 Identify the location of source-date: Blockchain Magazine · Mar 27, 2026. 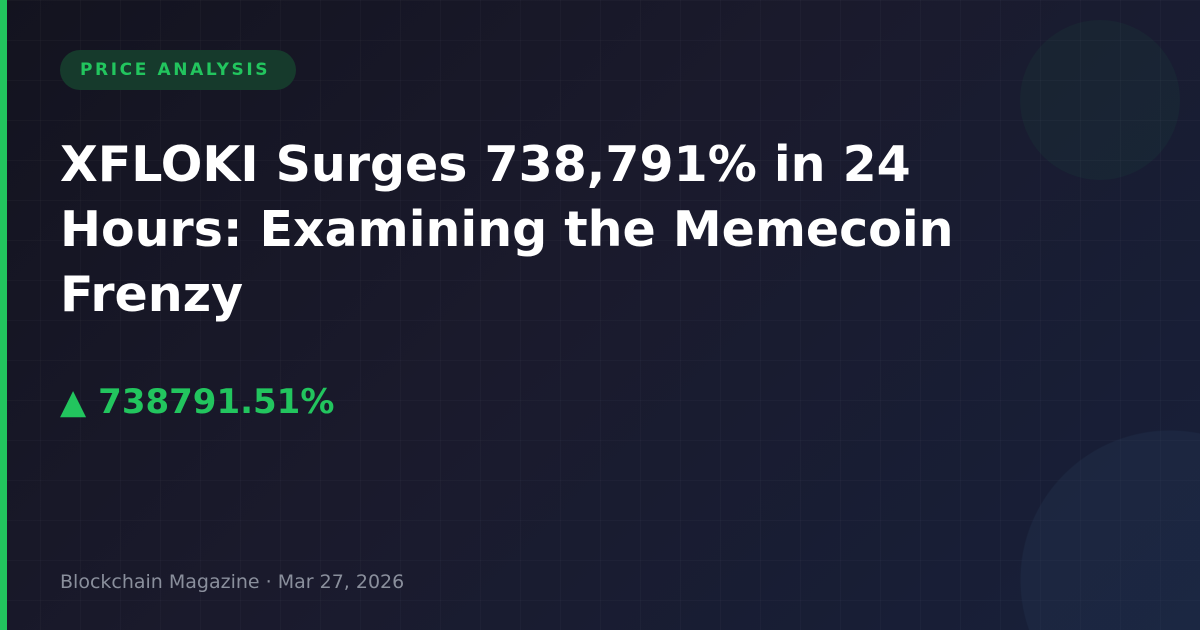
(232, 582).